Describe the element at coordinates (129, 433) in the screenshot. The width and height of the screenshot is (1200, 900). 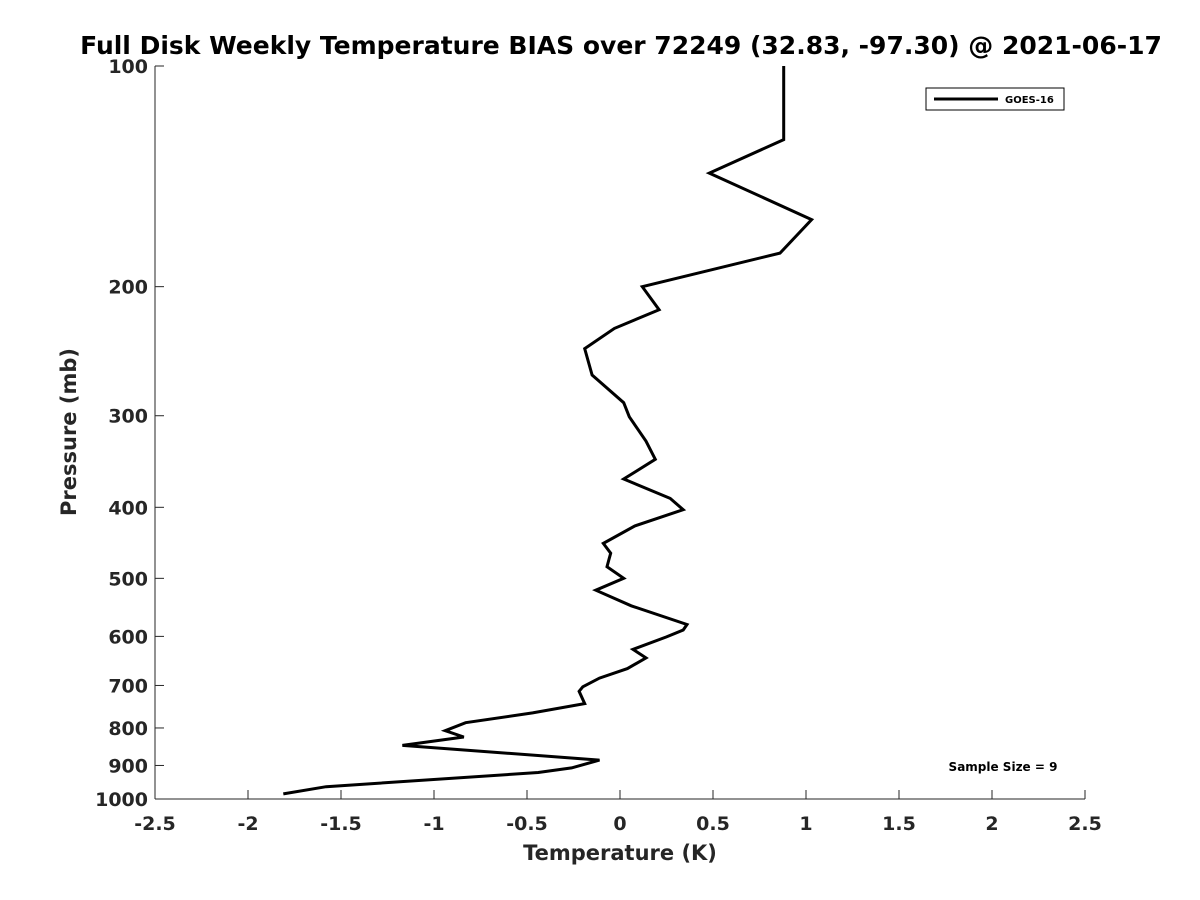
I see `y-axis-ticks: 100 200 300 400 500 600 700 800 900 1000` at that location.